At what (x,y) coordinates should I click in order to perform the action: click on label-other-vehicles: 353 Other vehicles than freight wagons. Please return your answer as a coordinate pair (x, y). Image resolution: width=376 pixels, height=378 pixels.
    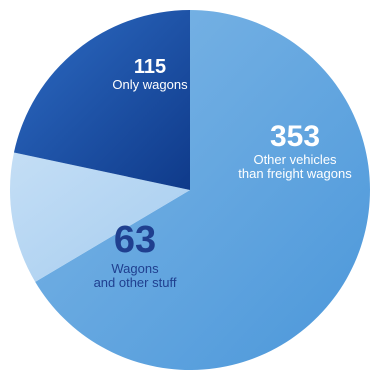
    Looking at the image, I should click on (295, 151).